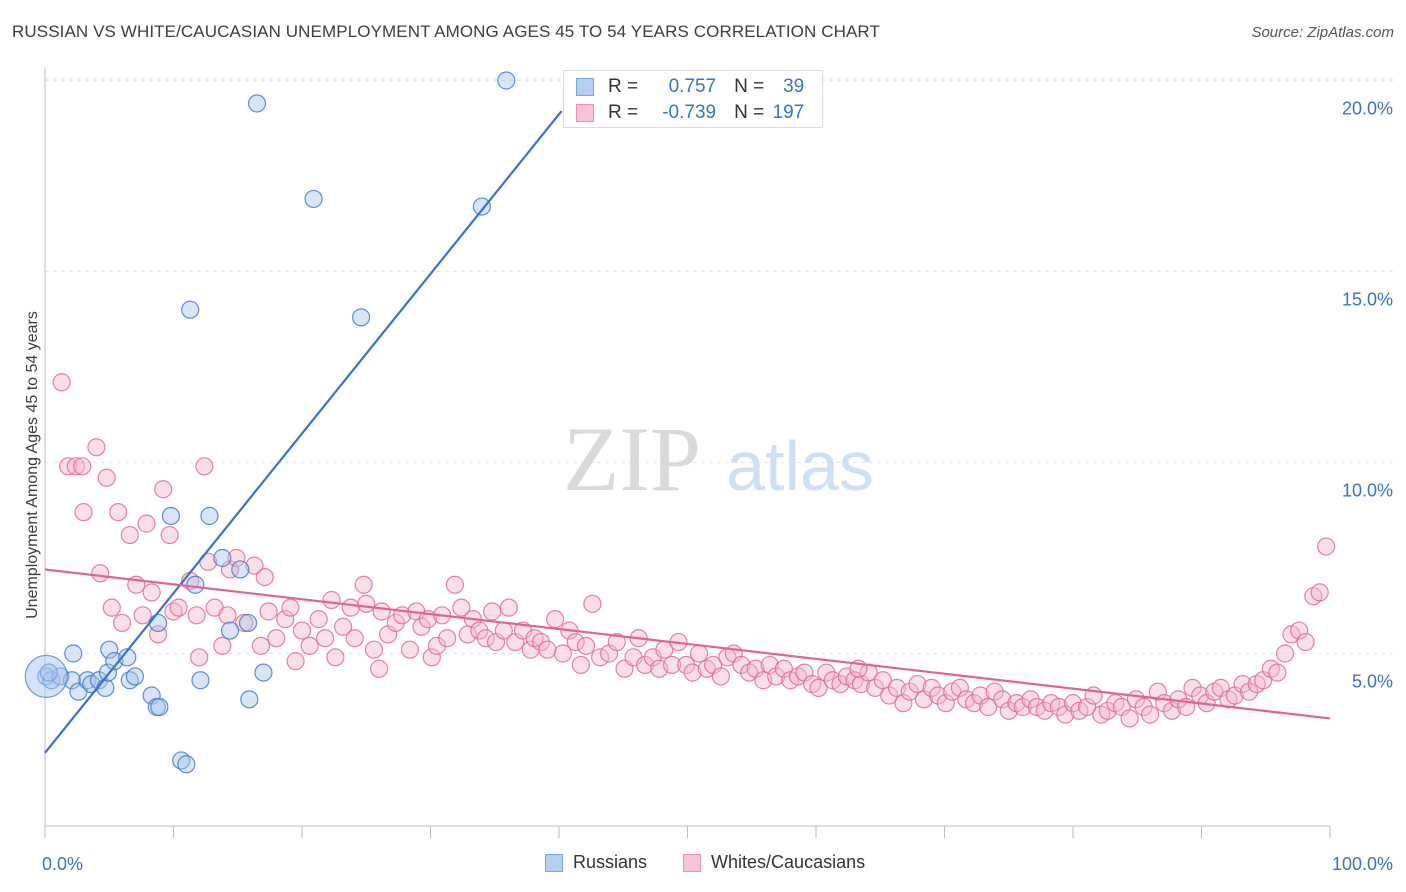 The height and width of the screenshot is (892, 1406). What do you see at coordinates (690, 87) in the screenshot?
I see `legend-row-russians: R = 0.757 N = 39` at bounding box center [690, 87].